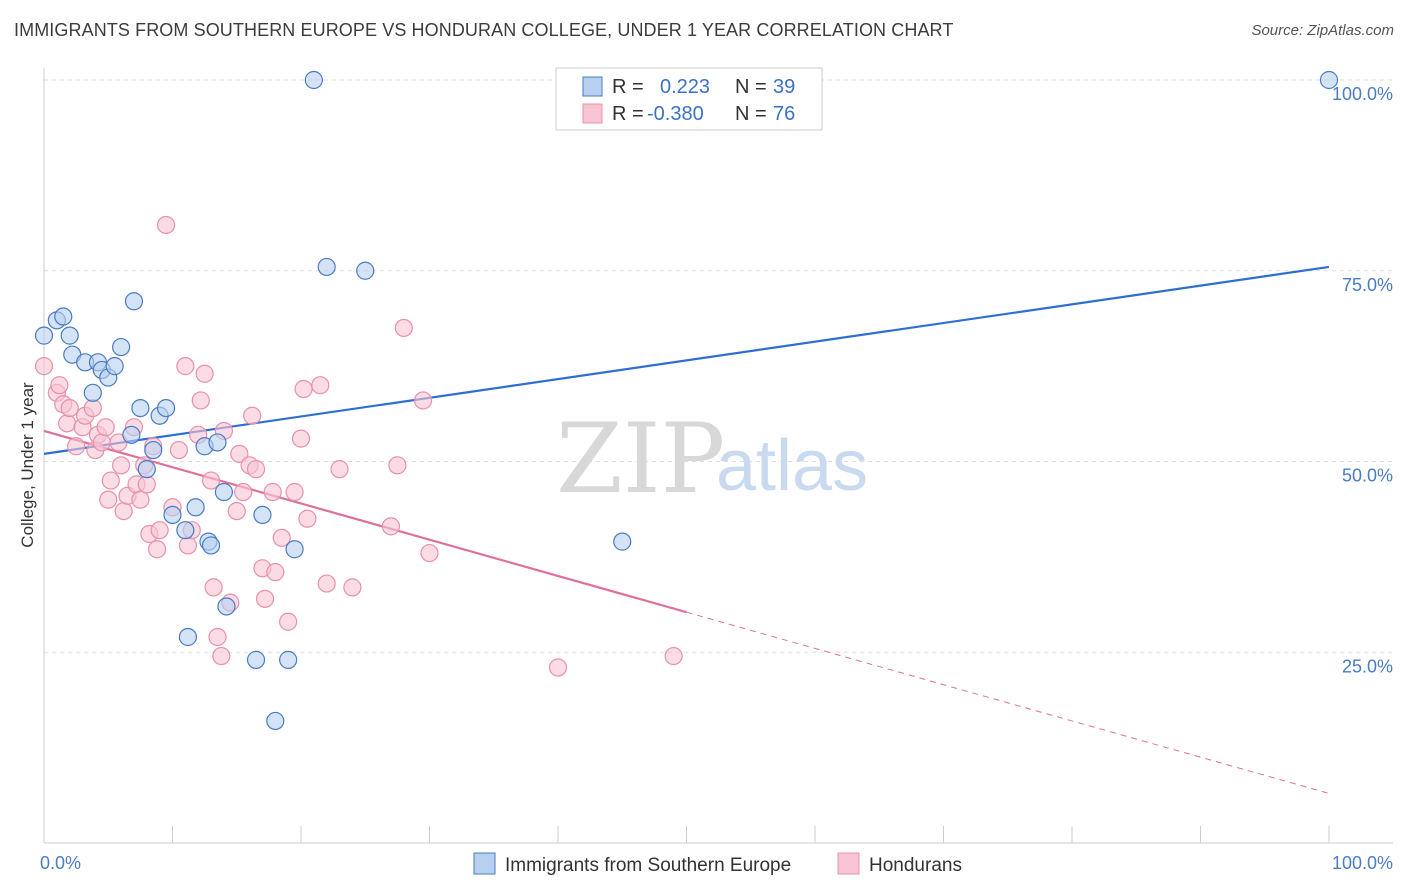 Image resolution: width=1406 pixels, height=892 pixels. What do you see at coordinates (751, 114) in the screenshot?
I see `legend-n-label-2: N =` at bounding box center [751, 114].